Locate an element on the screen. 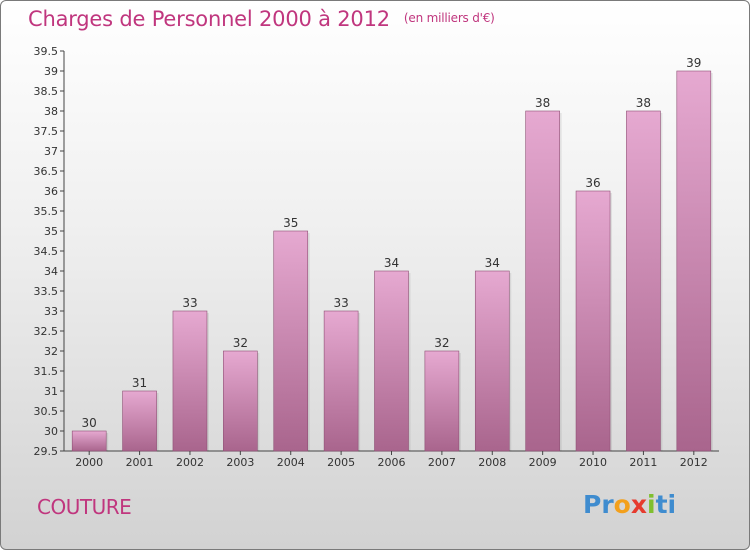 The width and height of the screenshot is (750, 550). y-tick-label: 35 is located at coordinates (51, 231).